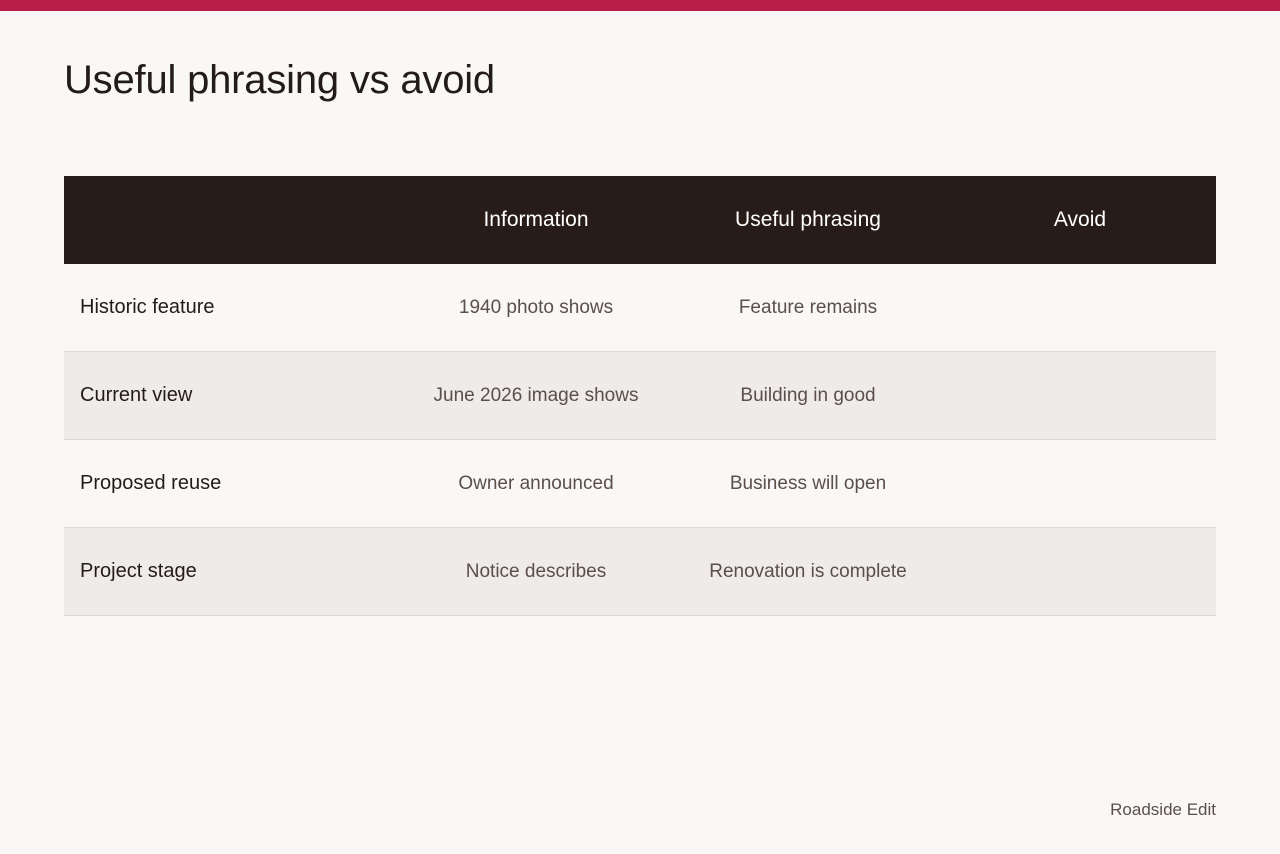 Image resolution: width=1280 pixels, height=854 pixels. I want to click on information-cell: Owner announced, so click(536, 483).